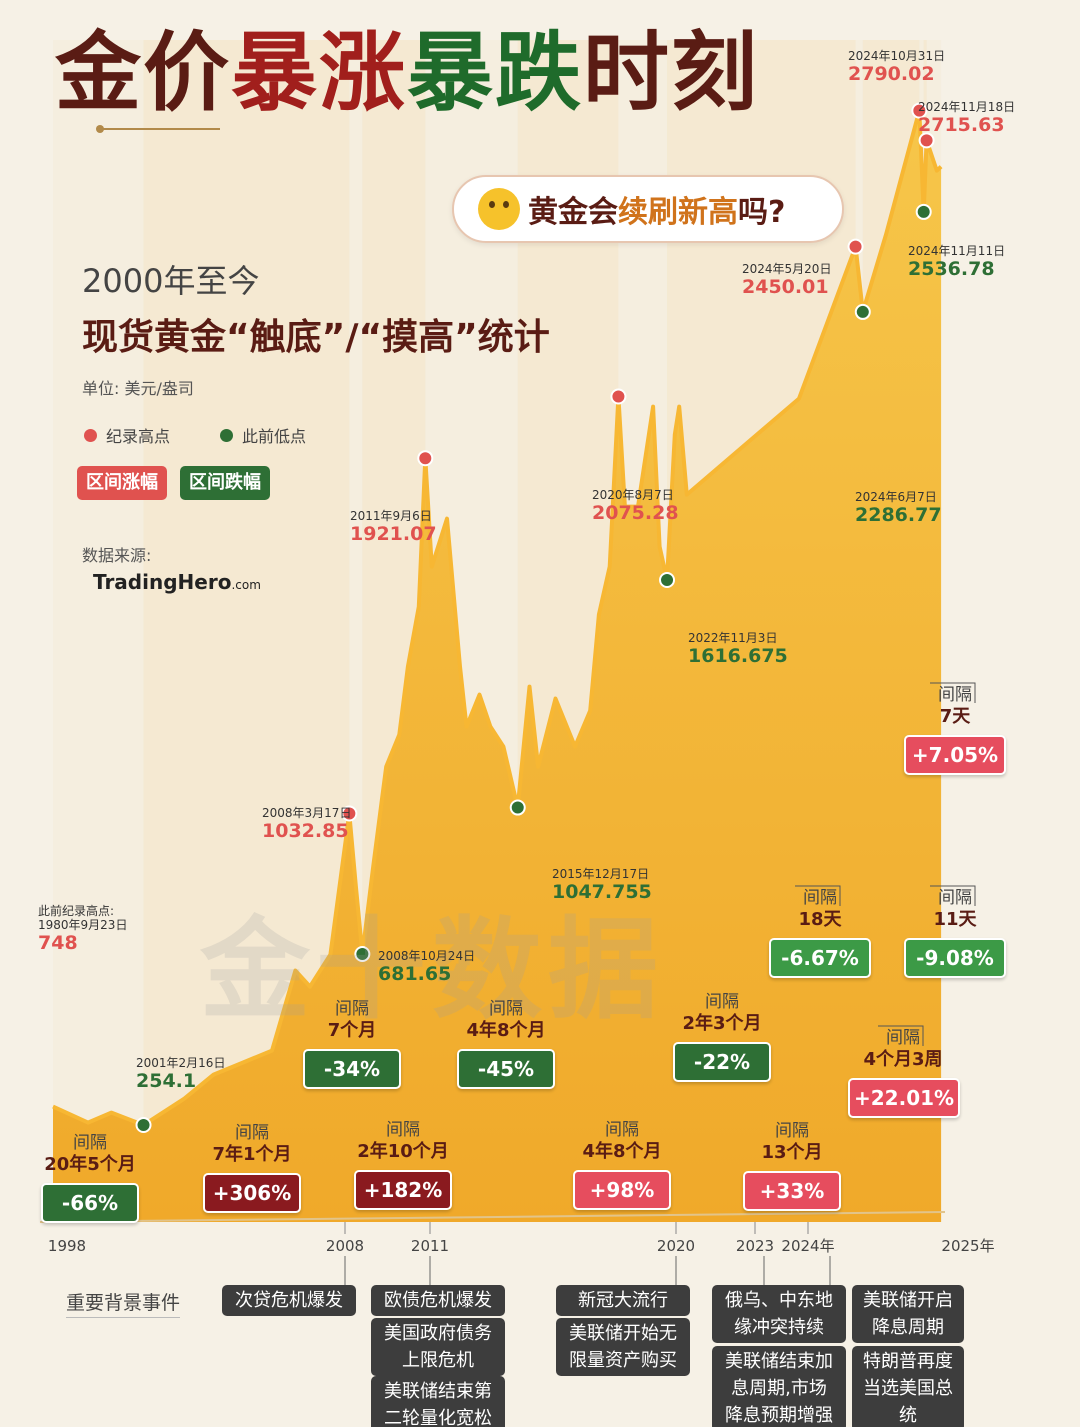  I want to click on event-text-line: 限量资产购买, so click(623, 1360).